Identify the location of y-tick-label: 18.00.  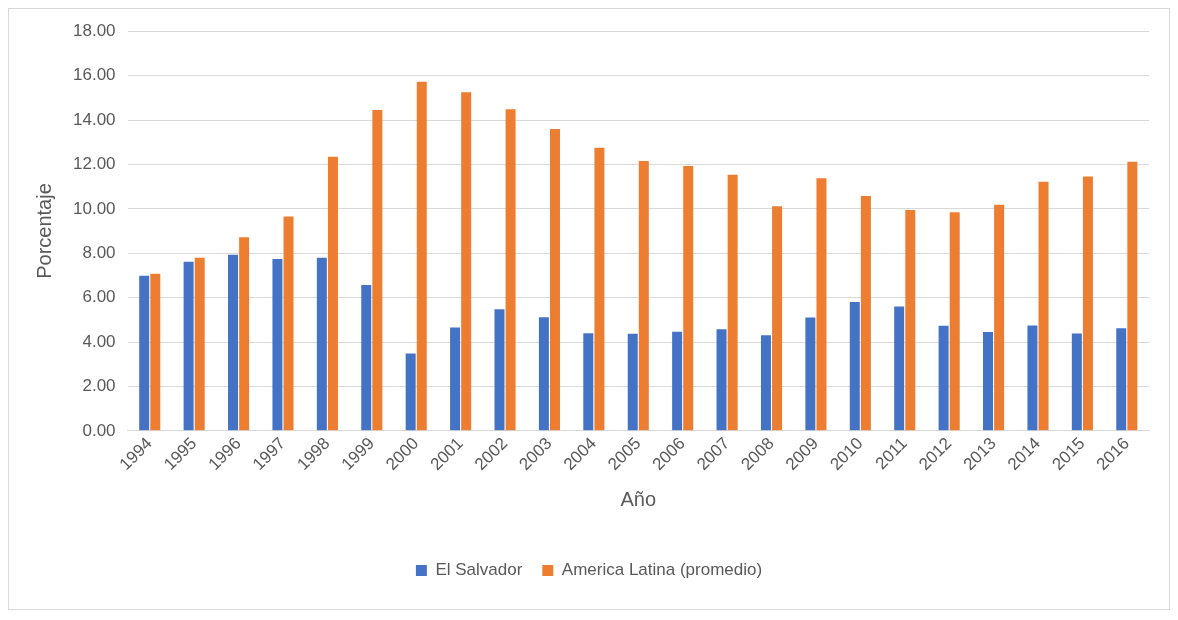
(94, 30).